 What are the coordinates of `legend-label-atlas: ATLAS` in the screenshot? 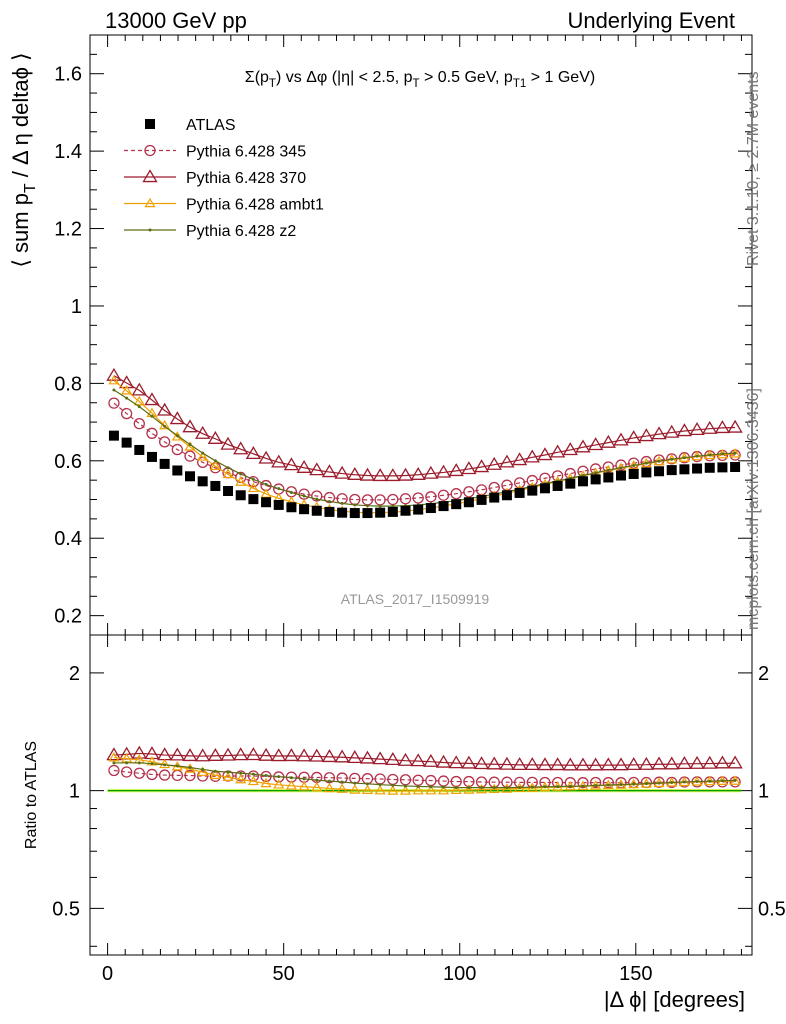 It's located at (211, 125).